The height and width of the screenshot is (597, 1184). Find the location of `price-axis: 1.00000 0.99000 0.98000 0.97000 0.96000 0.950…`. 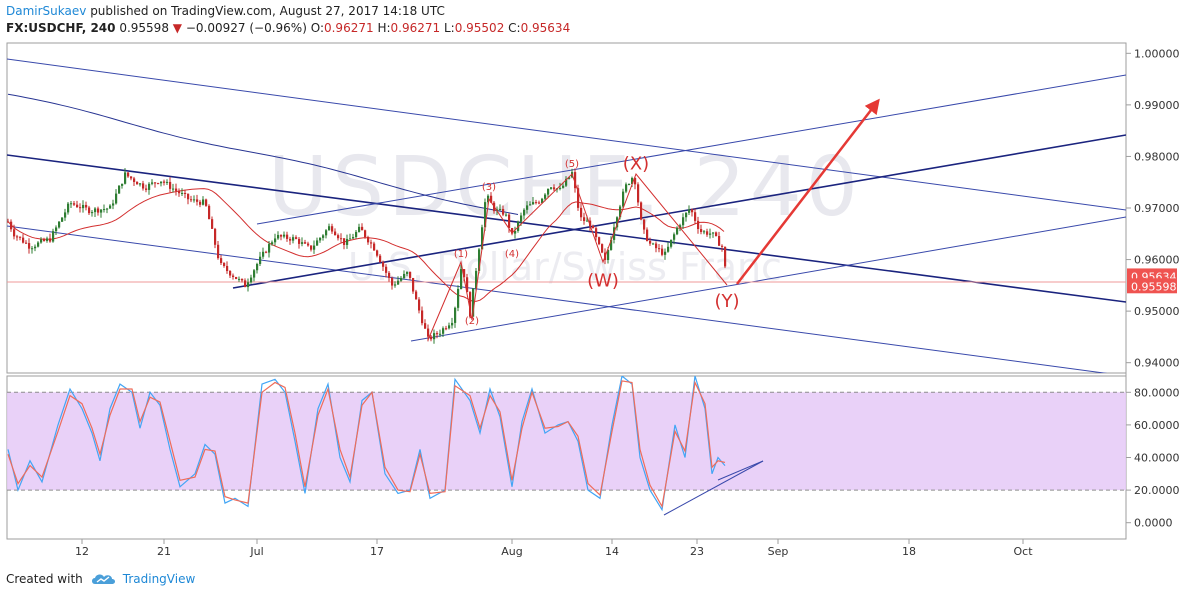

price-axis: 1.00000 0.99000 0.98000 0.97000 0.96000 0.950… is located at coordinates (1153, 208).